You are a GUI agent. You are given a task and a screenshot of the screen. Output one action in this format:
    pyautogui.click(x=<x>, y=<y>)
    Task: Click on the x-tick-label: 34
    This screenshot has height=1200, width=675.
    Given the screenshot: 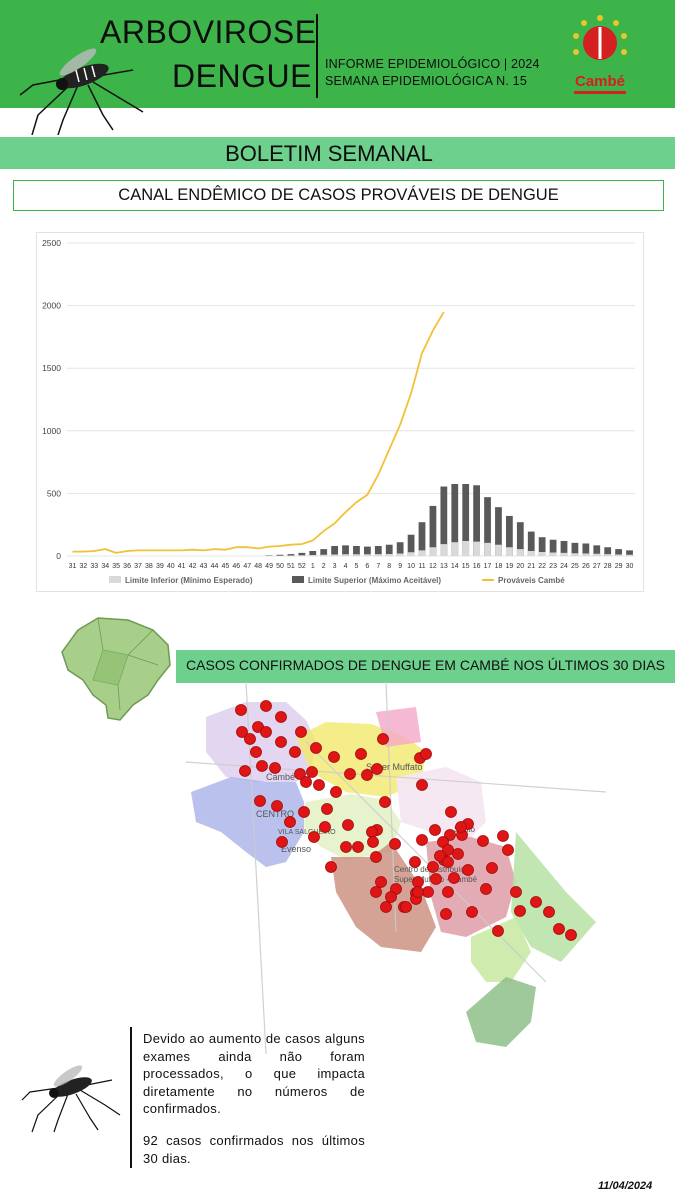 What is the action you would take?
    pyautogui.click(x=105, y=566)
    